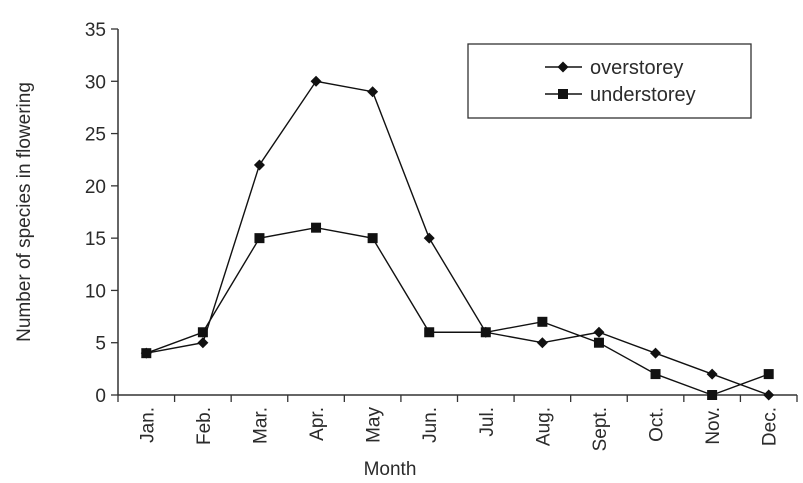 This screenshot has height=483, width=803. Describe the element at coordinates (770, 426) in the screenshot. I see `x-tick-label: Dec.` at that location.